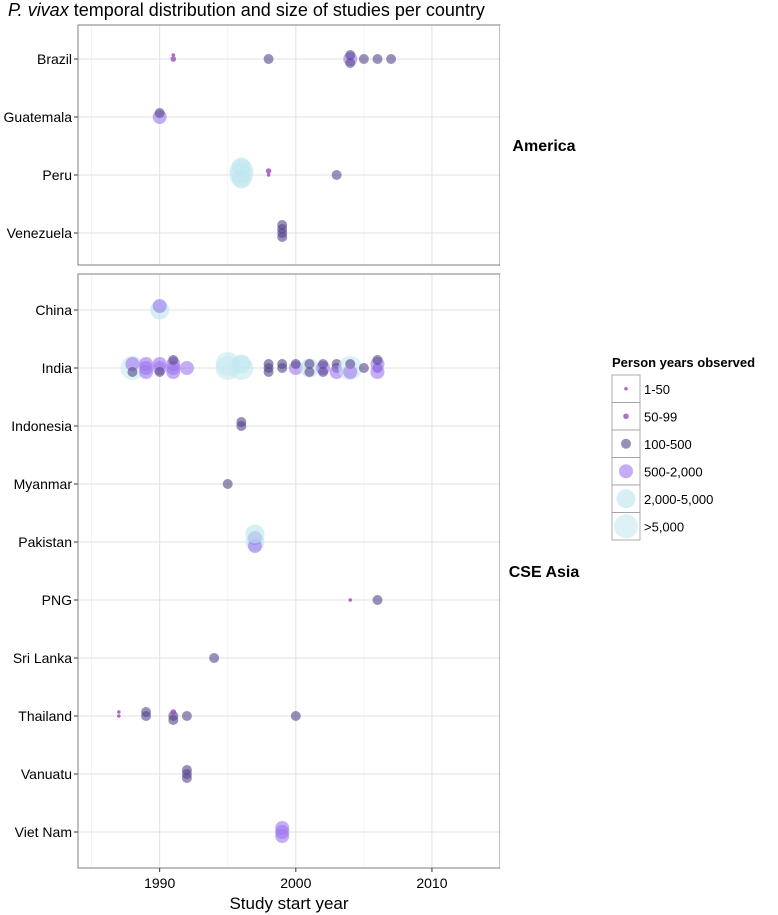  What do you see at coordinates (660, 416) in the screenshot?
I see `legend-label-1: 50-99` at bounding box center [660, 416].